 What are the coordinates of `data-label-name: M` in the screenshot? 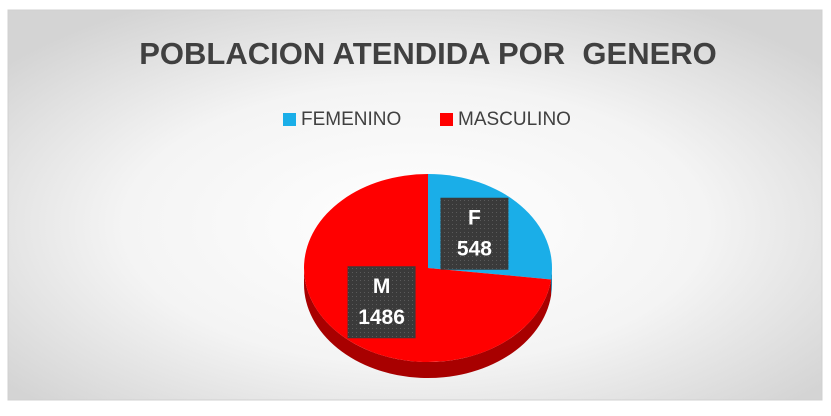 It's located at (382, 286).